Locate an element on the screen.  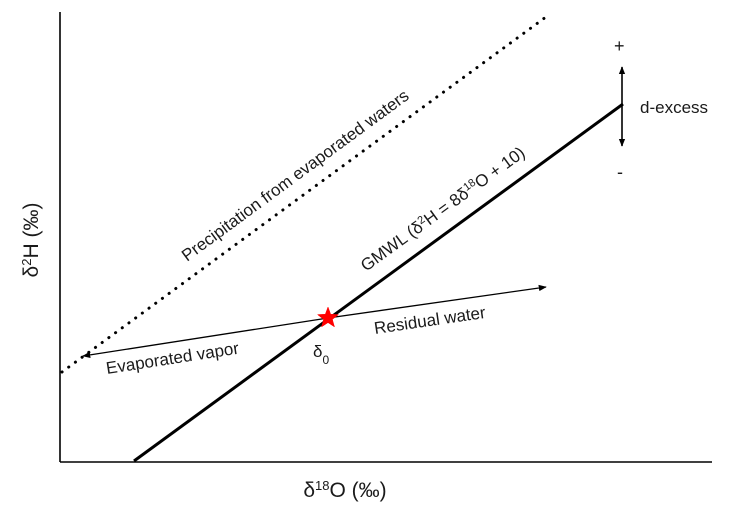
delta-zero-label: δ0 is located at coordinates (321, 354).